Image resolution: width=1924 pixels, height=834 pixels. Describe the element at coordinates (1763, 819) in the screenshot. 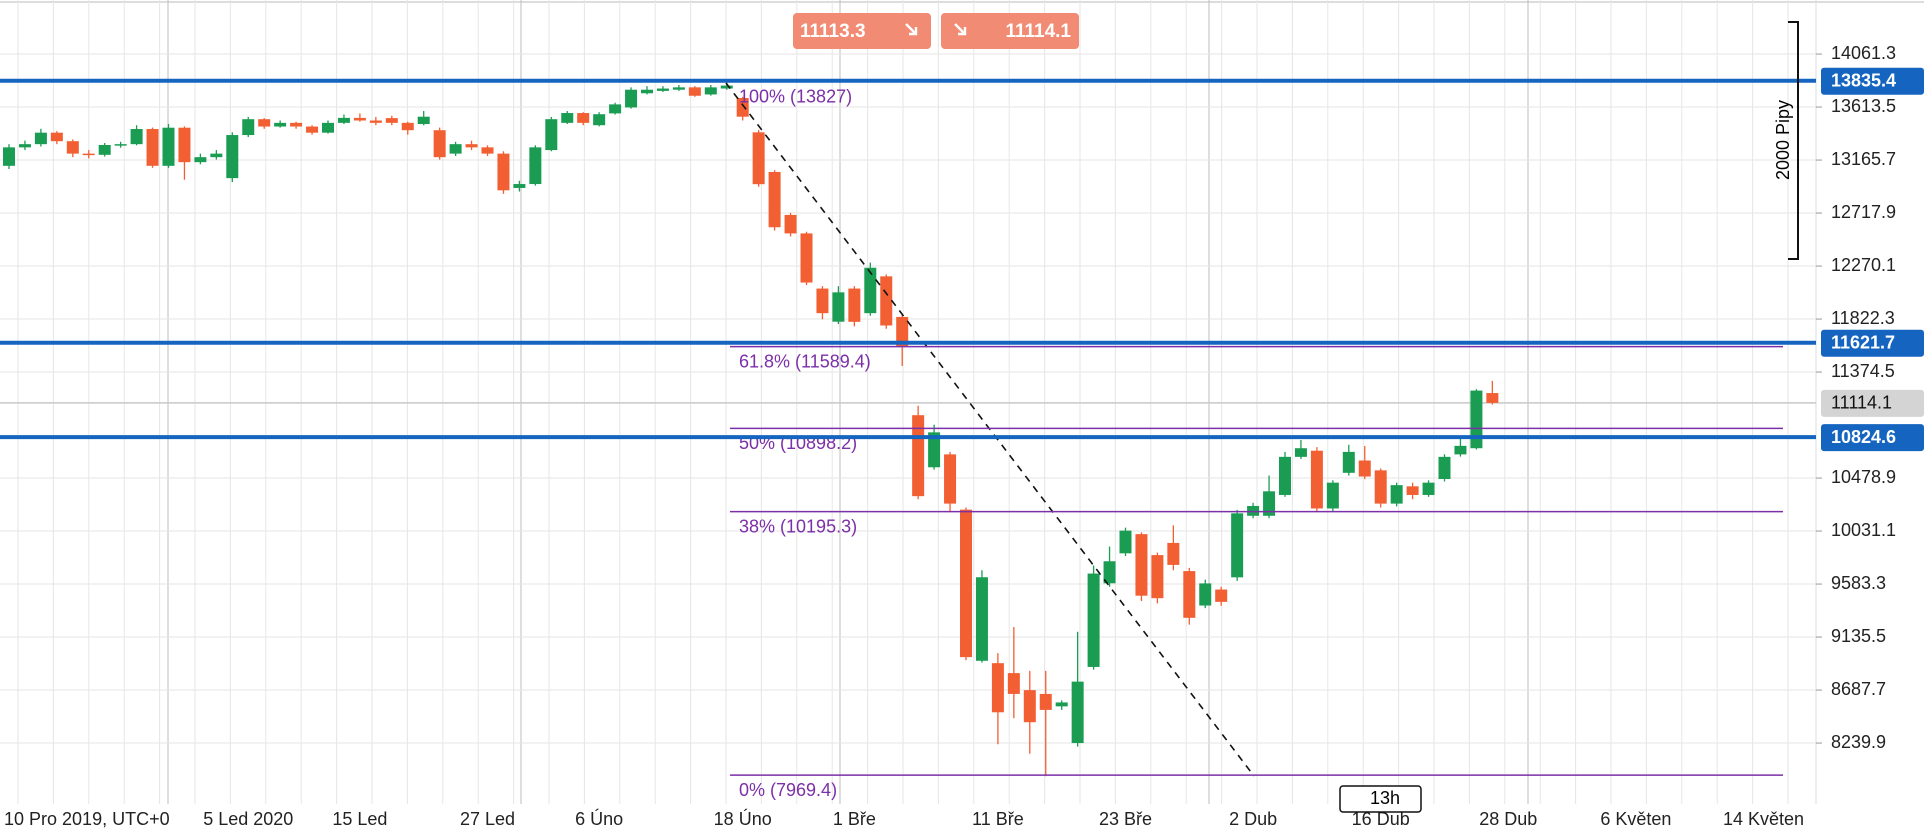

I see `x-tick-label: 14 Květen` at that location.